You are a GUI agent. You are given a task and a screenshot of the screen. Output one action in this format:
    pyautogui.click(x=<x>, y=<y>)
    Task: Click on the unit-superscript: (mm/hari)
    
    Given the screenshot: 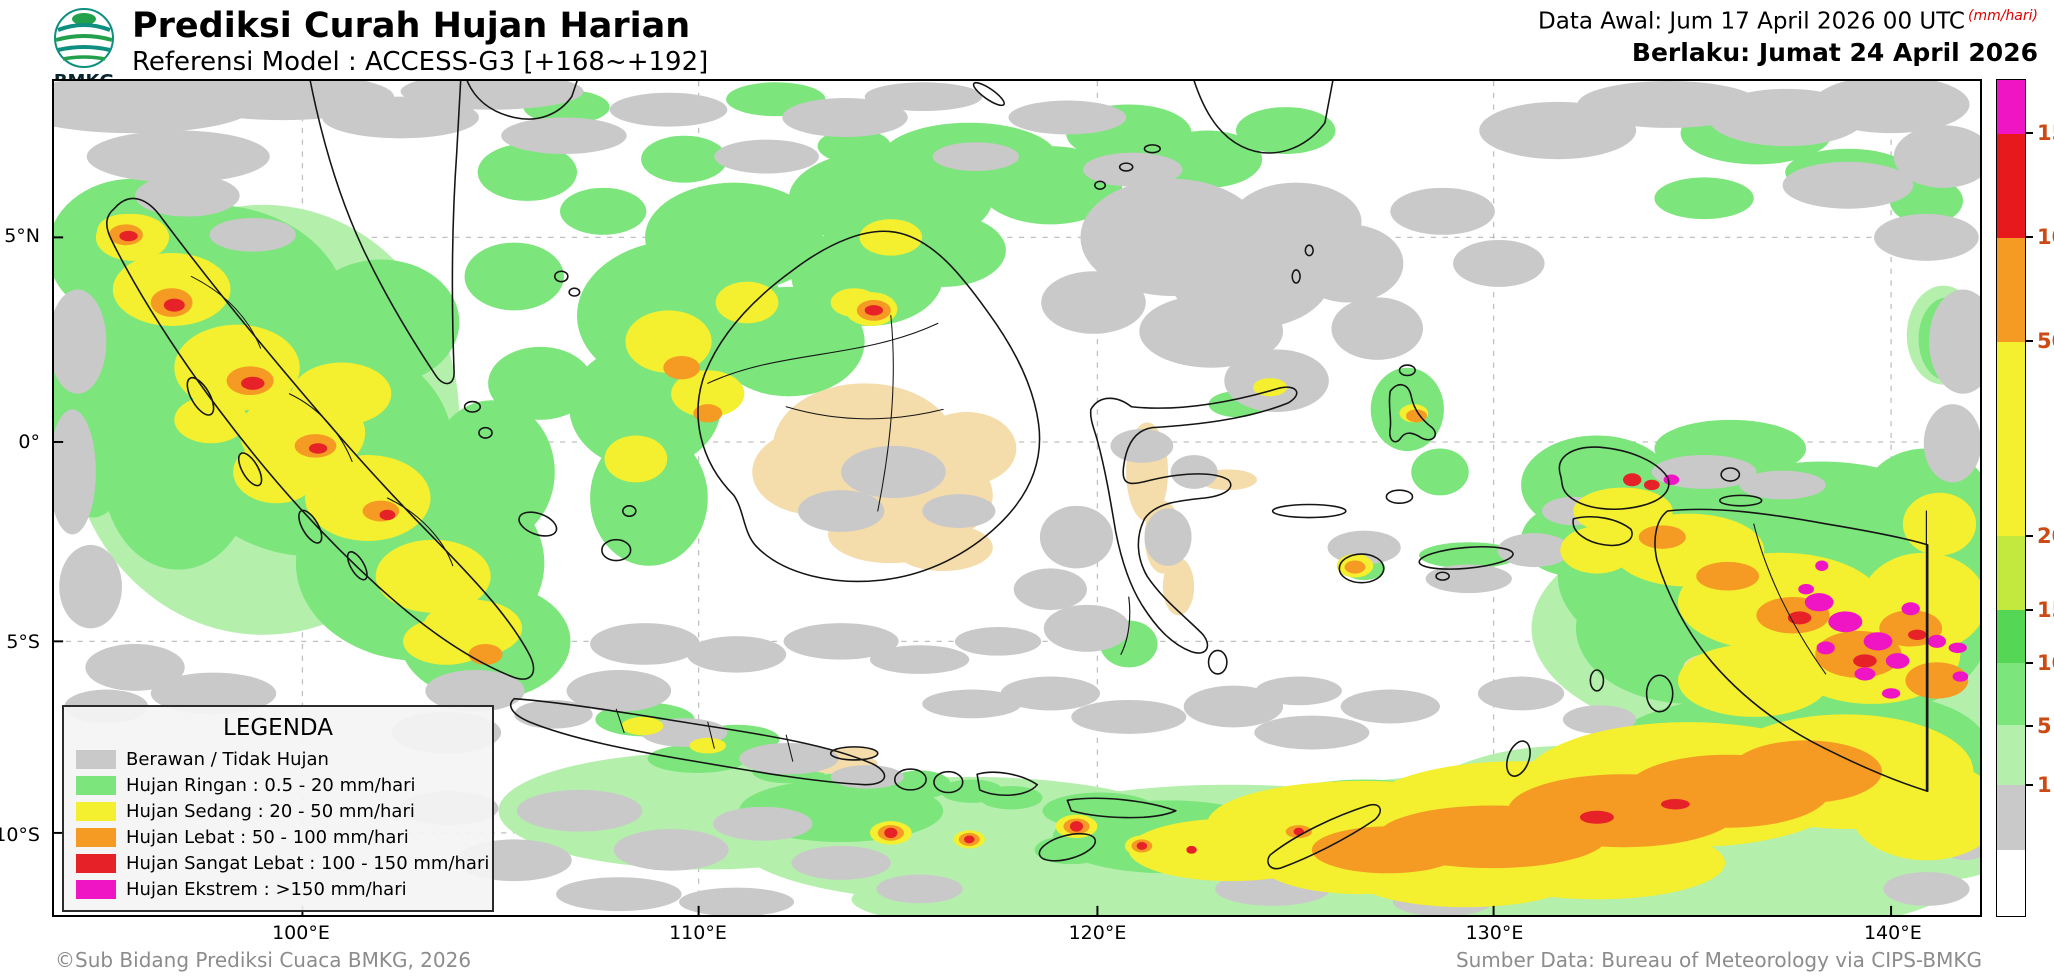 What is the action you would take?
    pyautogui.click(x=2002, y=16)
    